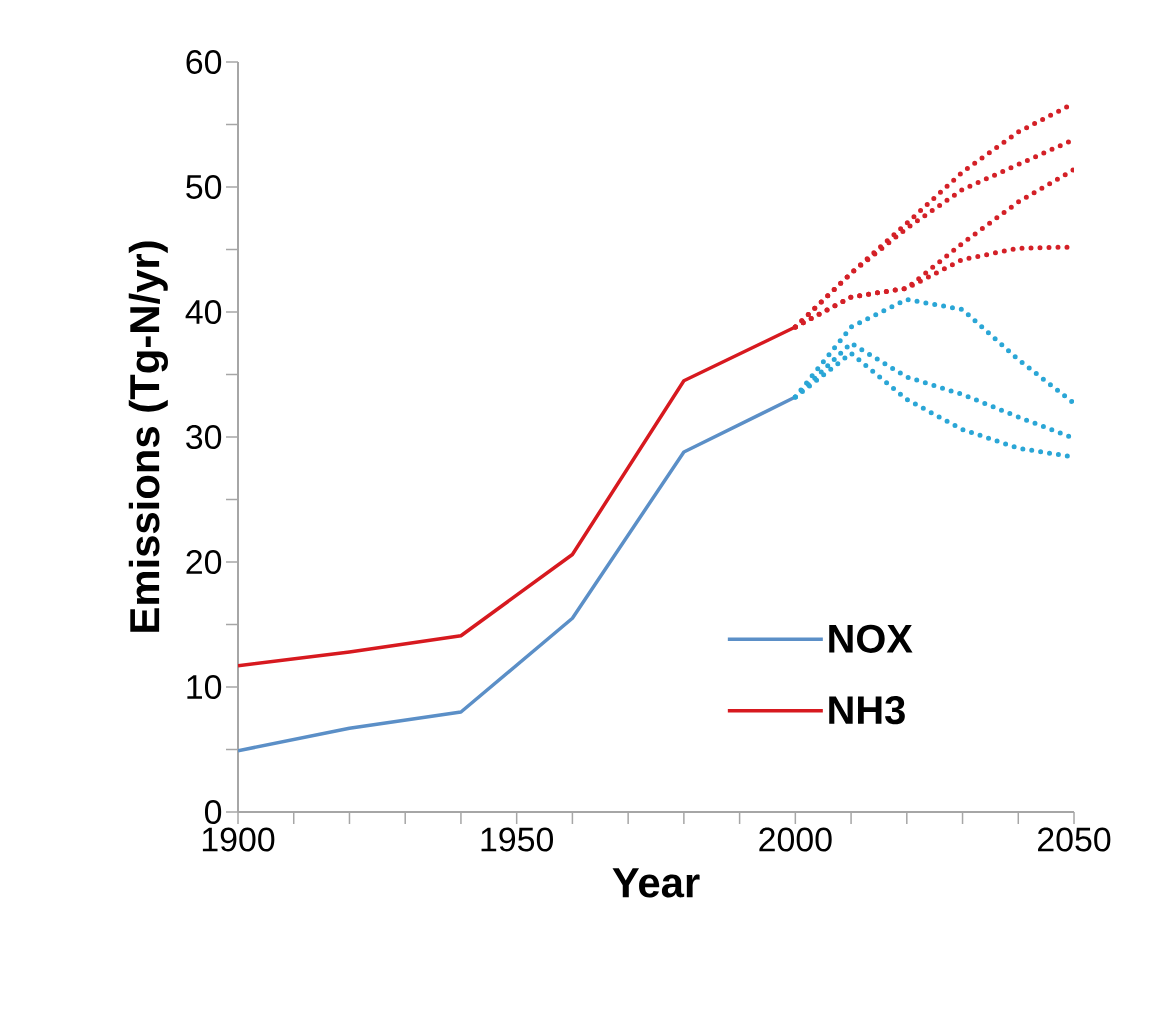 The width and height of the screenshot is (1166, 1011). What do you see at coordinates (213, 812) in the screenshot?
I see `y-tick-label: 0` at bounding box center [213, 812].